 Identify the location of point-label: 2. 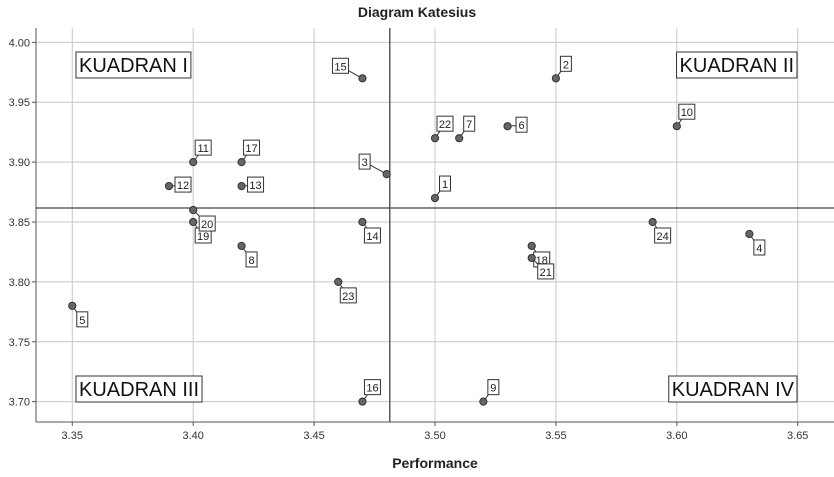
(566, 65).